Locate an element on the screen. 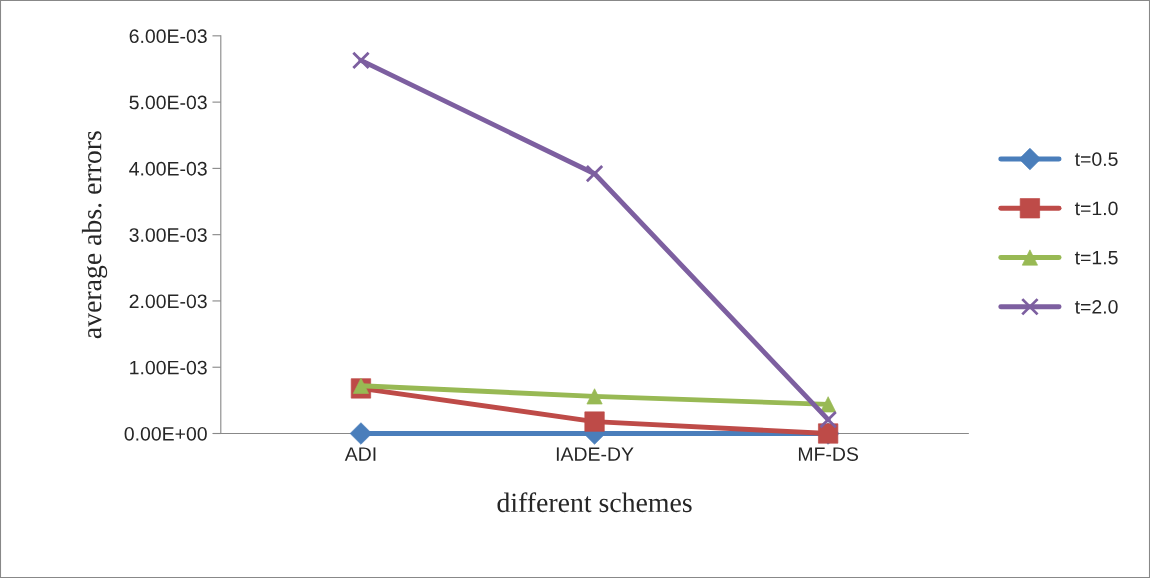  legend-label: t=0.5 is located at coordinates (1096, 159).